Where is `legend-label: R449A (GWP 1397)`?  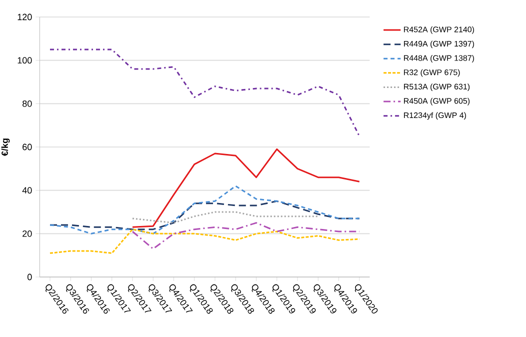
legend-label: R449A (GWP 1397) is located at coordinates (439, 44).